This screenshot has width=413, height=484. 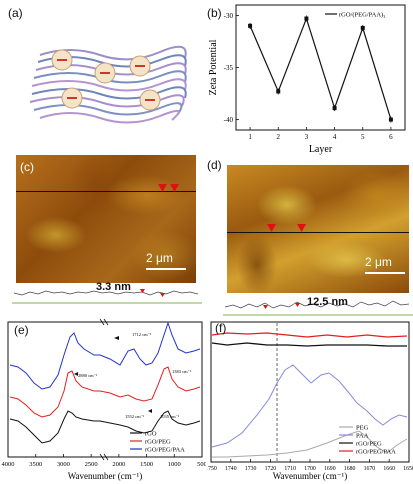 What do you see at coordinates (389, 469) in the screenshot?
I see `x-tick-label: 1660` at bounding box center [389, 469].